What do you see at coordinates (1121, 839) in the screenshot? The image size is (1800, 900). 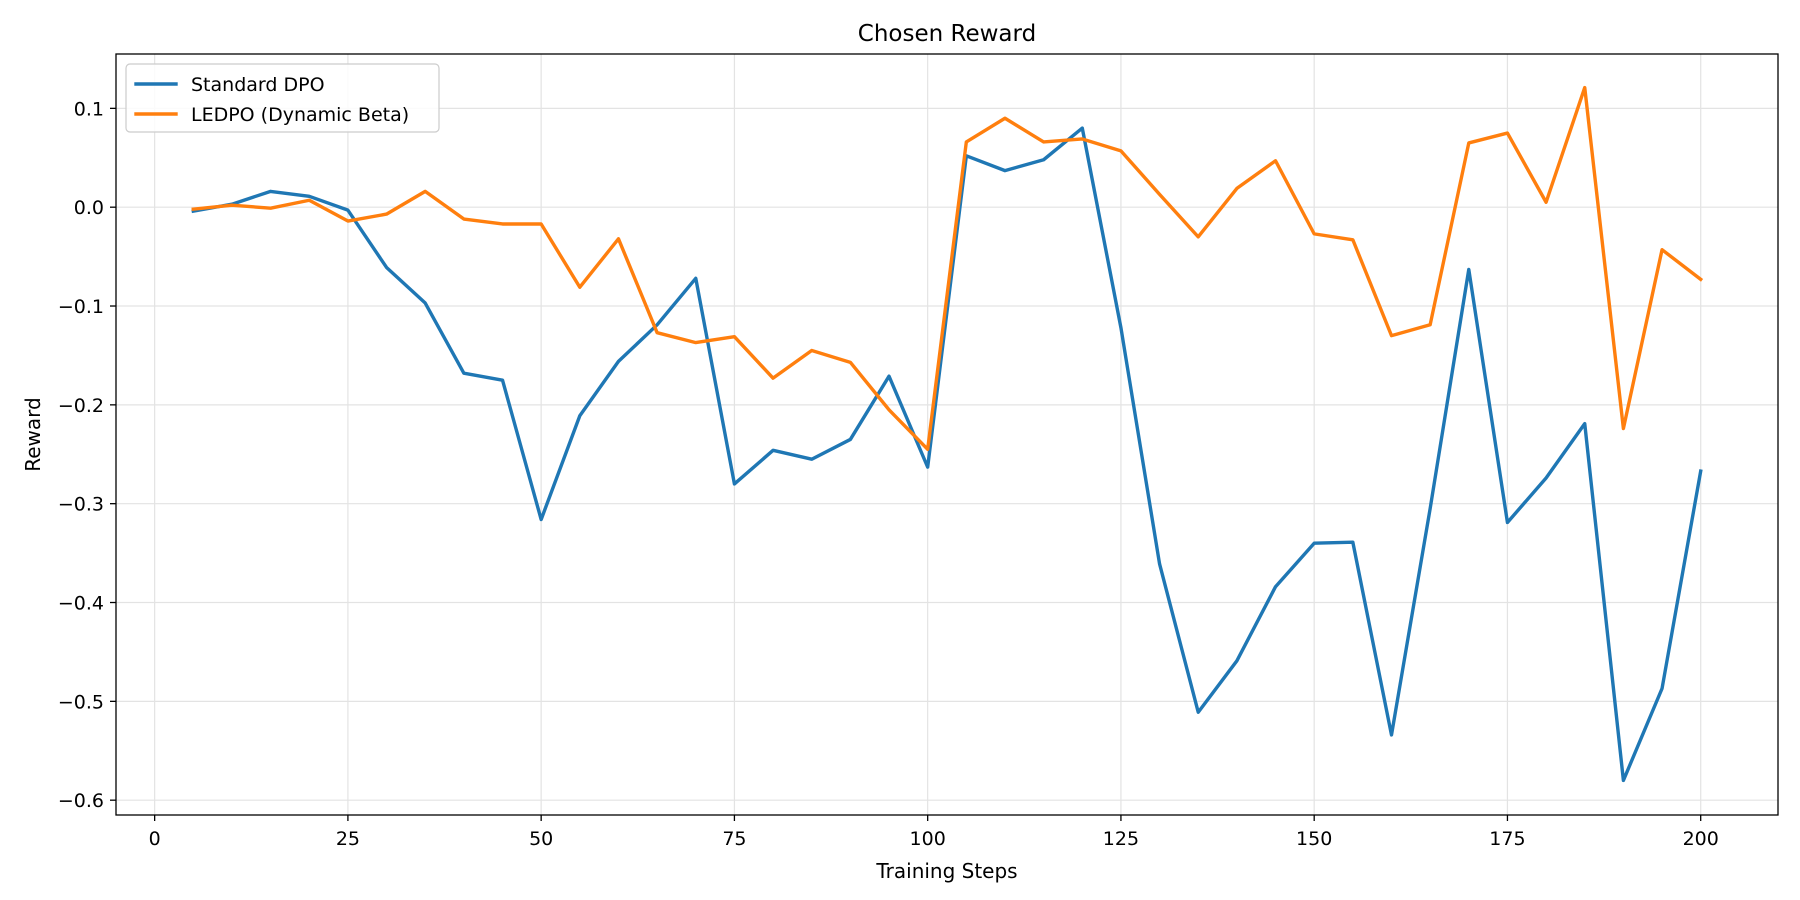 I see `x-tick-label: 125` at bounding box center [1121, 839].